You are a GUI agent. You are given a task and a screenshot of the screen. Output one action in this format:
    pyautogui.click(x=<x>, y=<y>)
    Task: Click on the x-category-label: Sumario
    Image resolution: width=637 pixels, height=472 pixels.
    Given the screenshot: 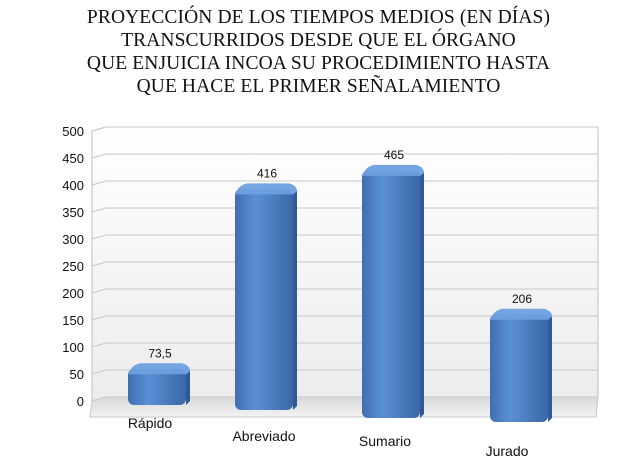 What is the action you would take?
    pyautogui.click(x=385, y=441)
    